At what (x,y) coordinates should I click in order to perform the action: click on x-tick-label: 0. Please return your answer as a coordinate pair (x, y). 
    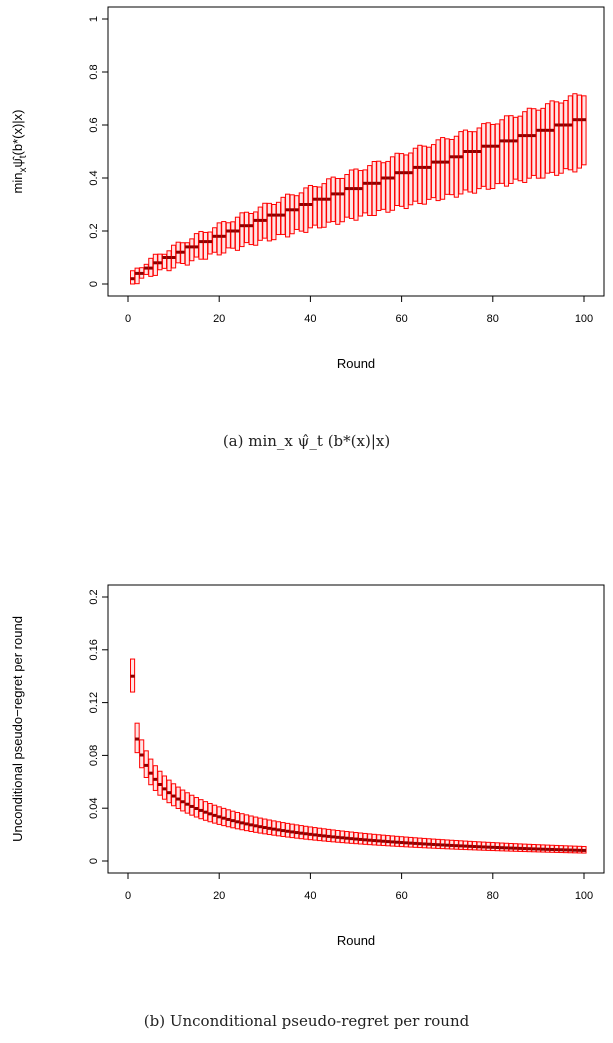
    Looking at the image, I should click on (128, 319).